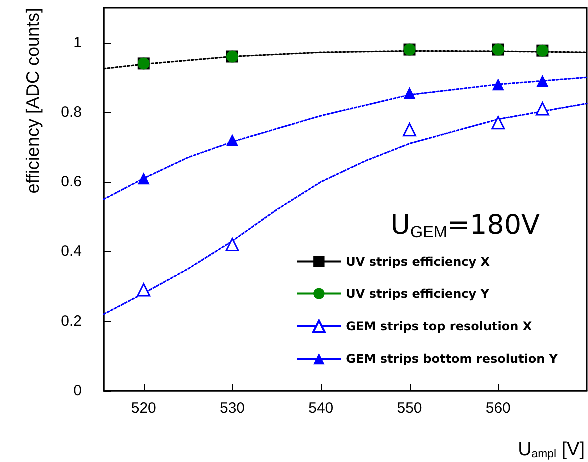 Image resolution: width=588 pixels, height=462 pixels. I want to click on x-tick-label: 560, so click(498, 408).